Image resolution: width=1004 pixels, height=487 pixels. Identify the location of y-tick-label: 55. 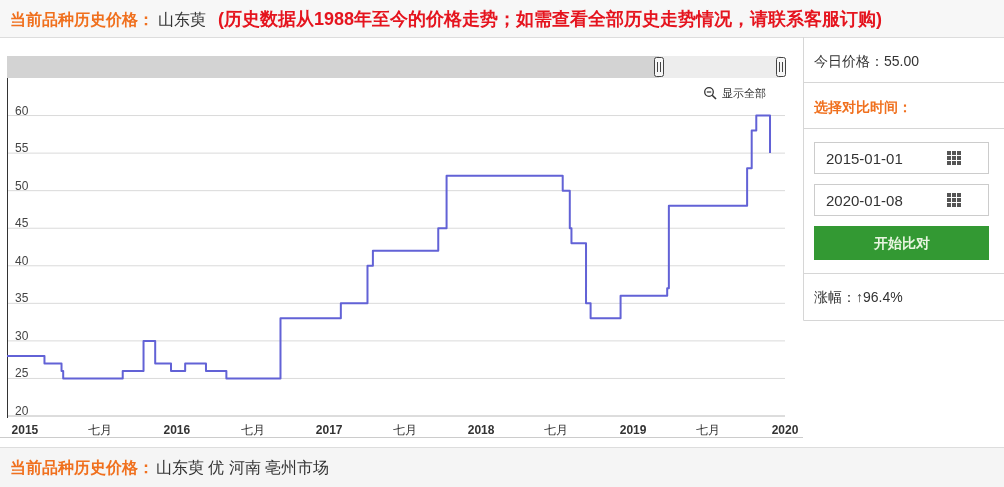
(22, 148).